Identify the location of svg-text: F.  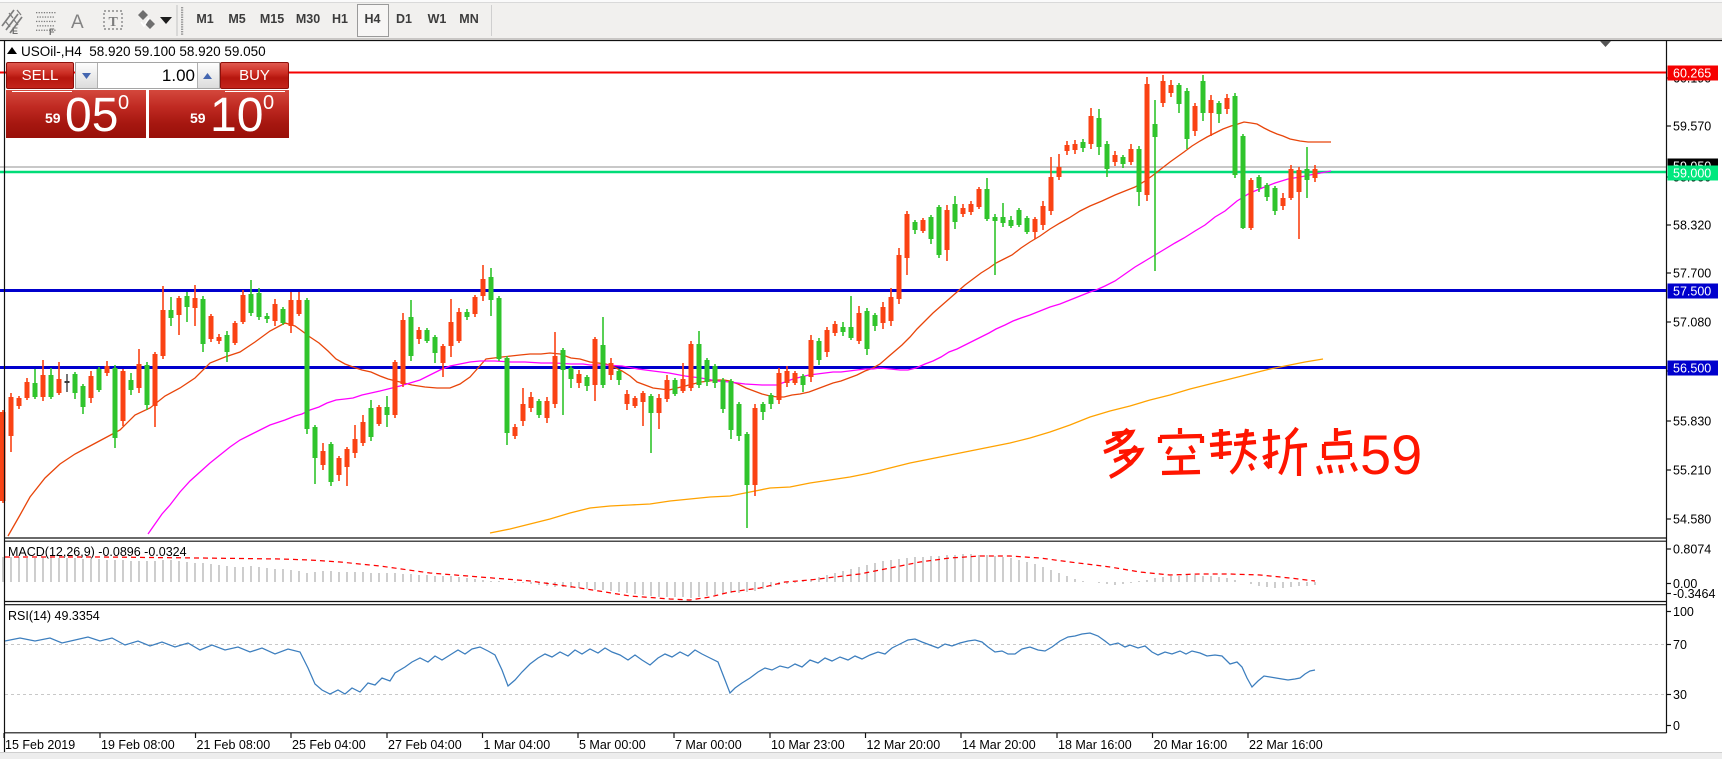
(52, 32).